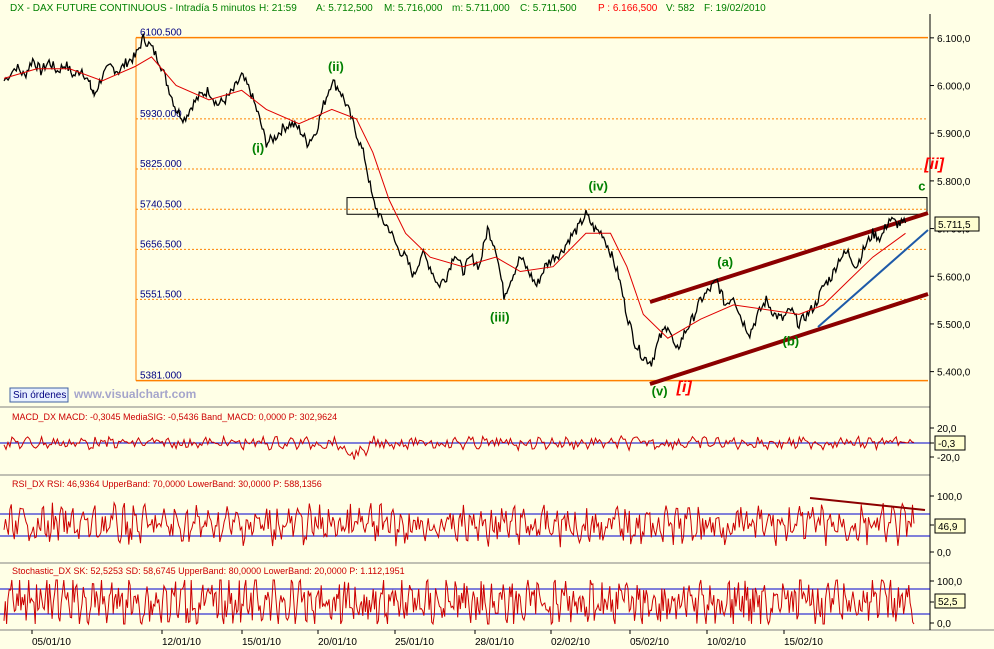 The image size is (994, 649). I want to click on rsi-last-marker: 46,9, so click(950, 526).